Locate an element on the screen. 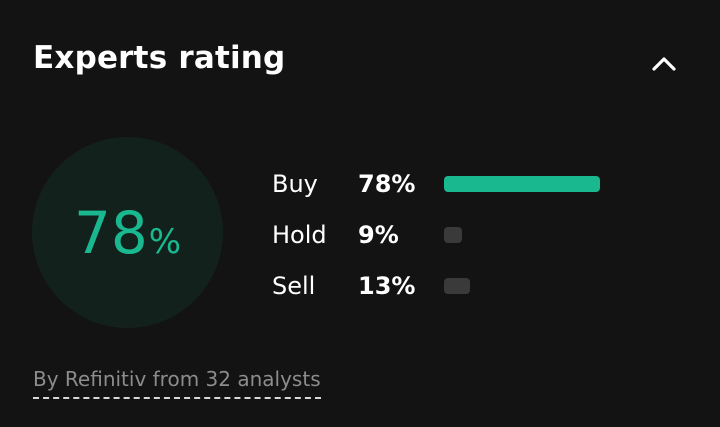  rating-bar-buy is located at coordinates (522, 183).